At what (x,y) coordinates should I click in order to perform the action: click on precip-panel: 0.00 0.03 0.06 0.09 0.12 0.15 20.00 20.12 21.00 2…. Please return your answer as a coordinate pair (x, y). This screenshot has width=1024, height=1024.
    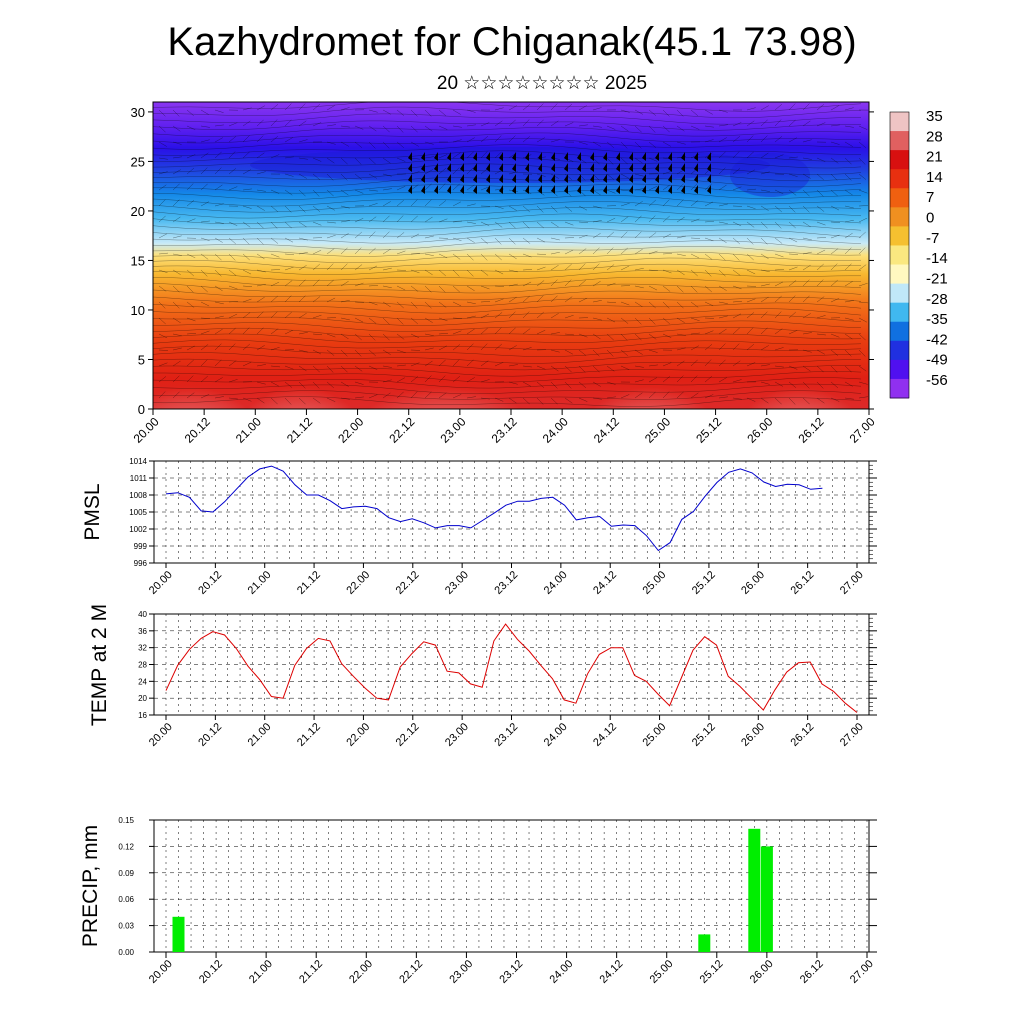
    Looking at the image, I should click on (478, 901).